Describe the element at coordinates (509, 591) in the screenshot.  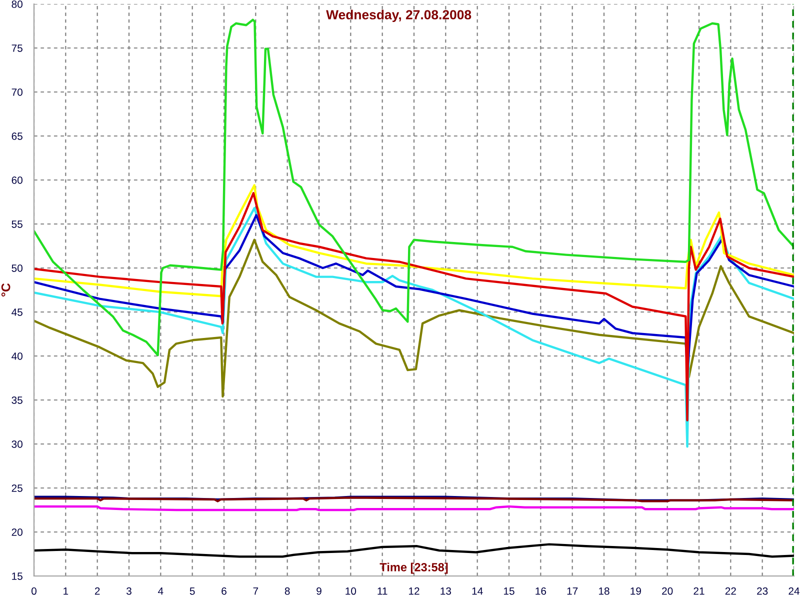
I see `x-tick-label: 15` at that location.